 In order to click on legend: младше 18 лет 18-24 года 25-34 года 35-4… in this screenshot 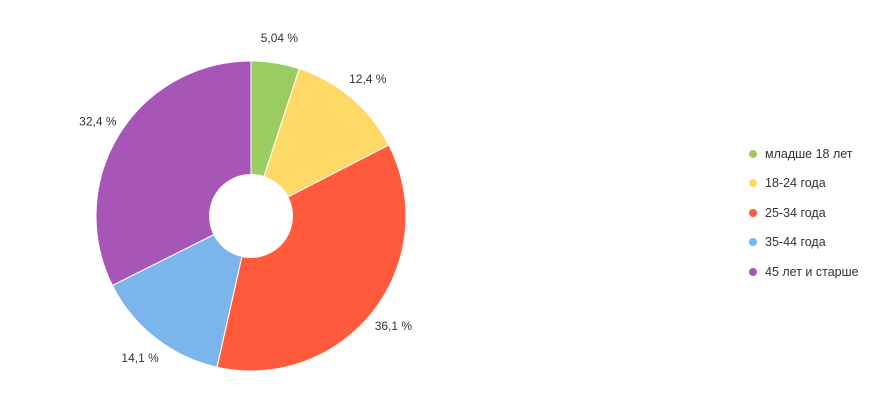, I will do `click(804, 213)`.